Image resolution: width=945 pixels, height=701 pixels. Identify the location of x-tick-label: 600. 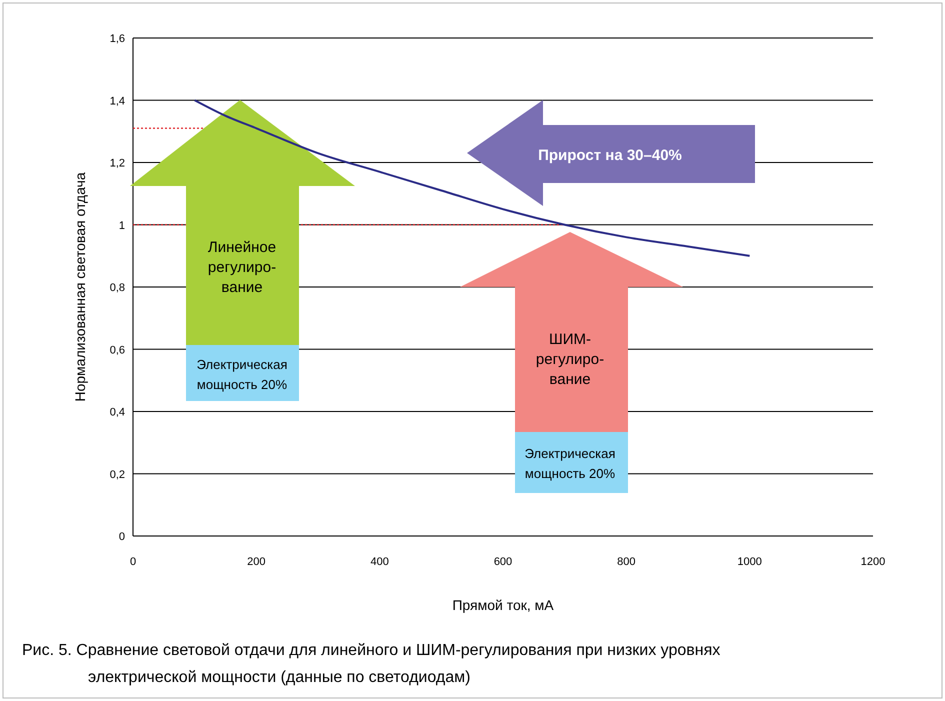
(503, 562).